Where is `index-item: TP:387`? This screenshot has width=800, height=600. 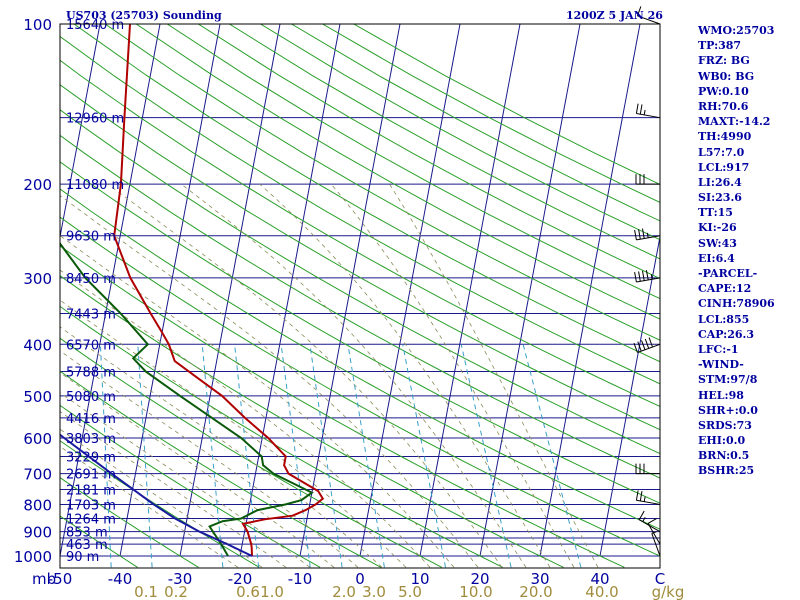
index-item: TP:387 is located at coordinates (720, 46).